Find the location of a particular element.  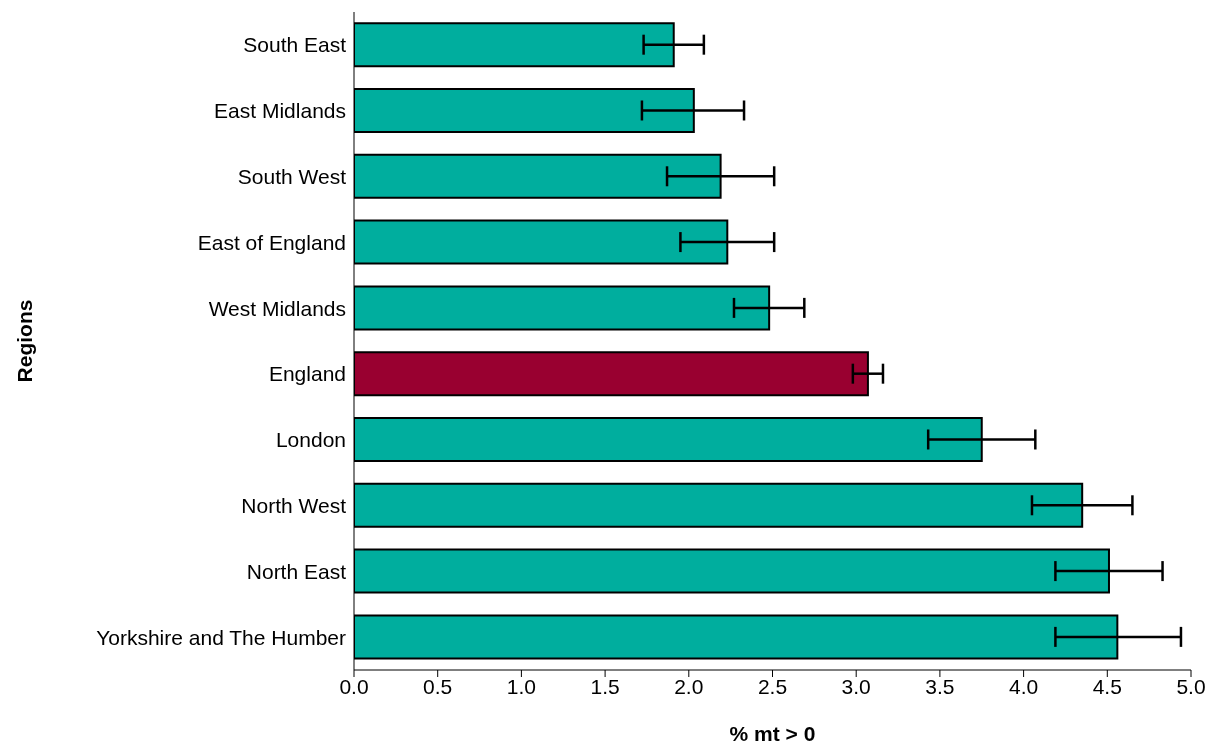

x-tick-label: 3.0 is located at coordinates (856, 686).